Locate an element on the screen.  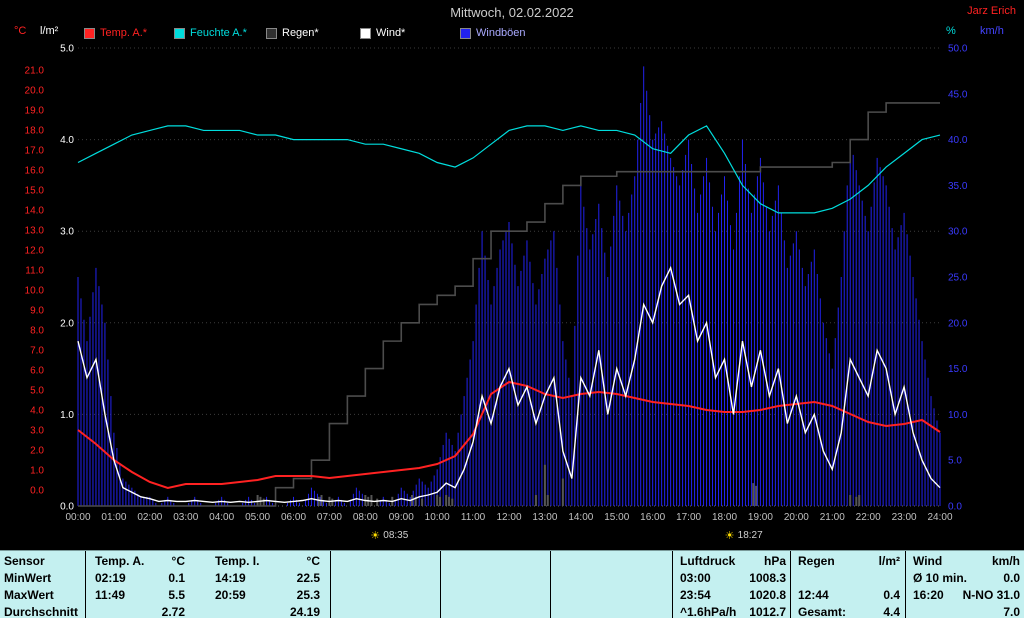
legend-item-gusts: Windböen is located at coordinates (493, 33).